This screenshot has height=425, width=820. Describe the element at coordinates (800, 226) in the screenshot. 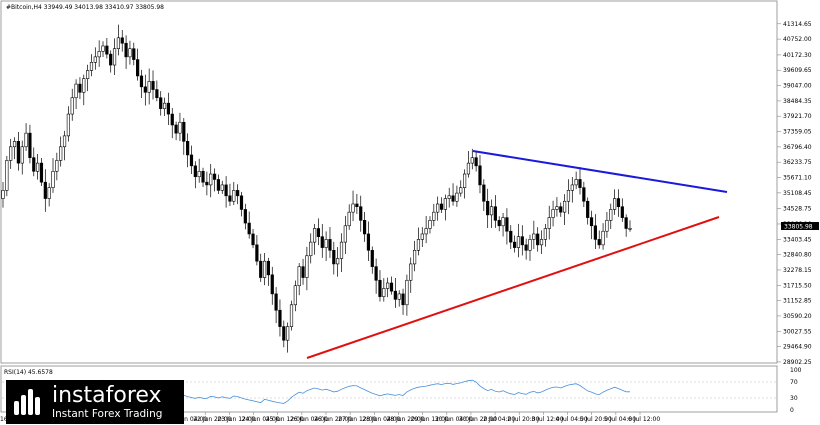

I see `current-price-box` at that location.